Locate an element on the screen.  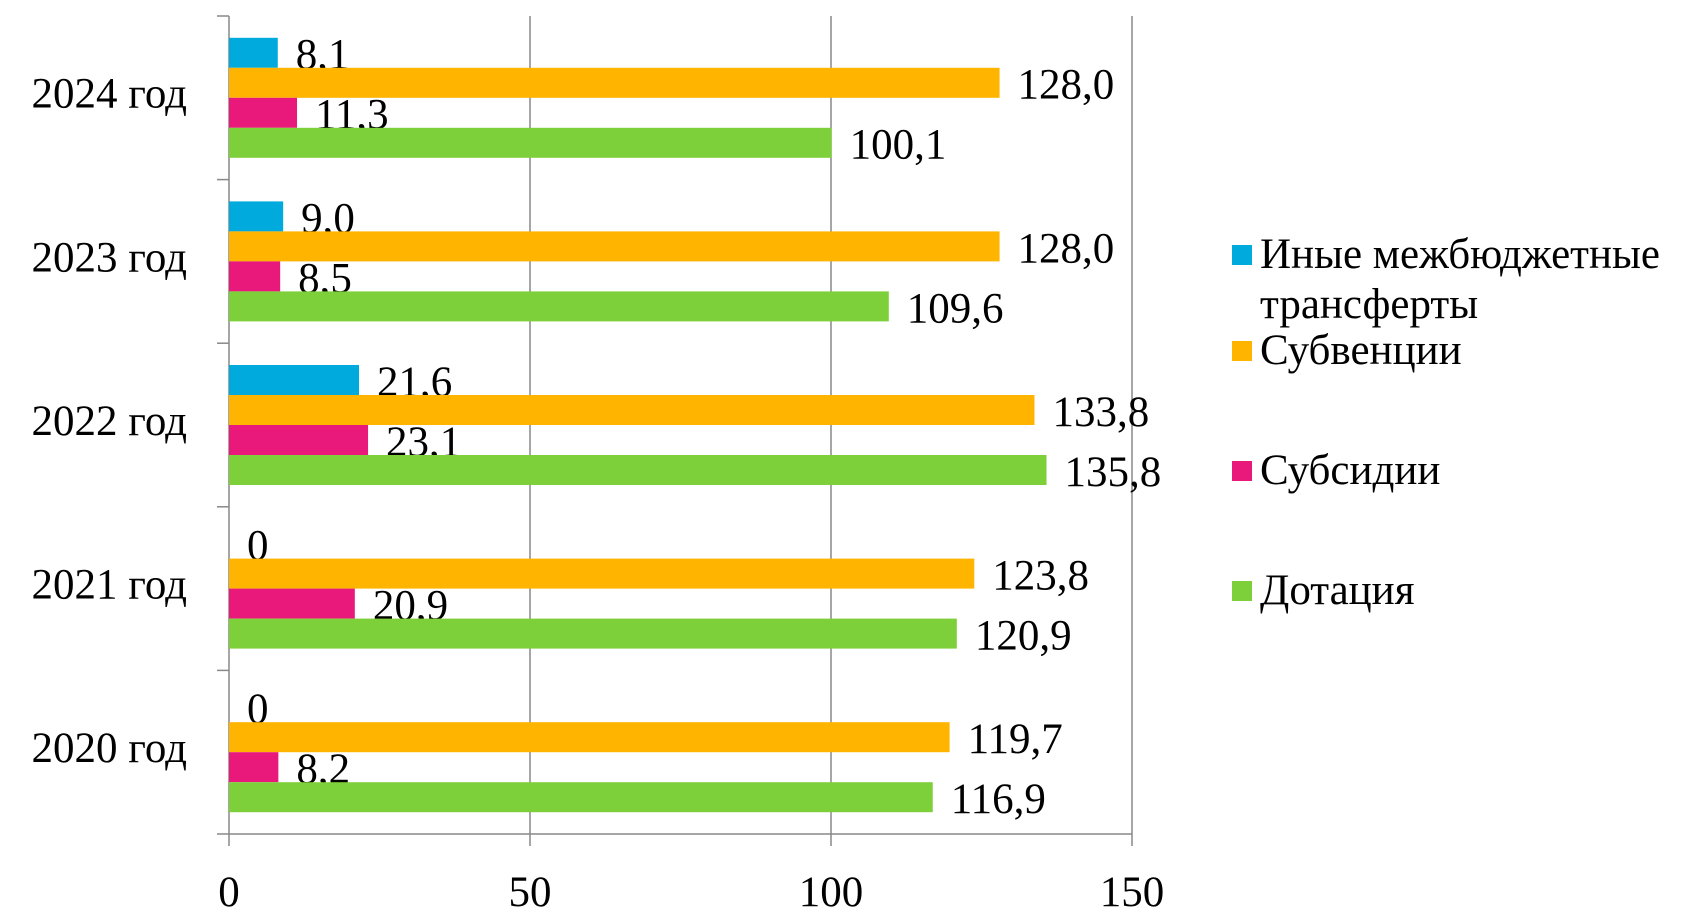
x-tick-label: 0 is located at coordinates (229, 890).